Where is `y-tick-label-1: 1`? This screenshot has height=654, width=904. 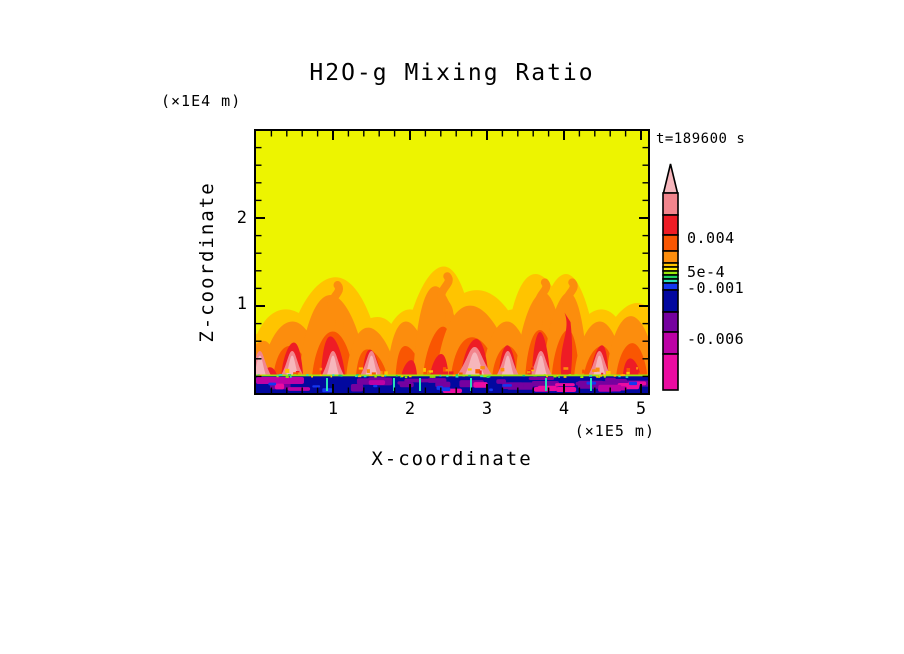 y-tick-label-1: 1 is located at coordinates (241, 304).